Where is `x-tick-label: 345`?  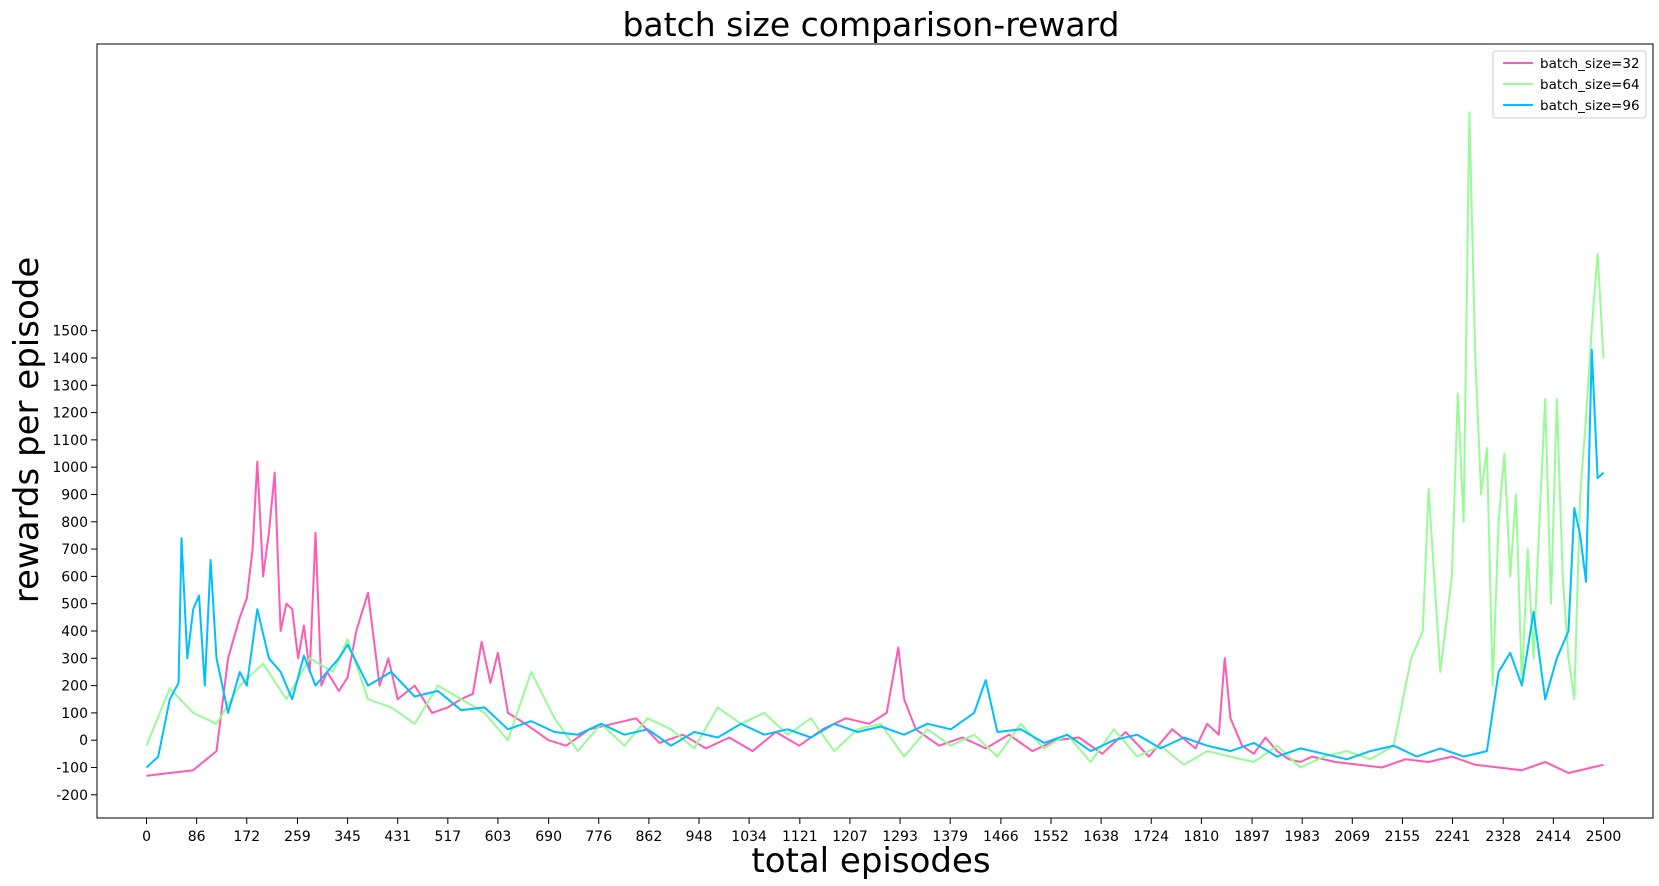 x-tick-label: 345 is located at coordinates (347, 837).